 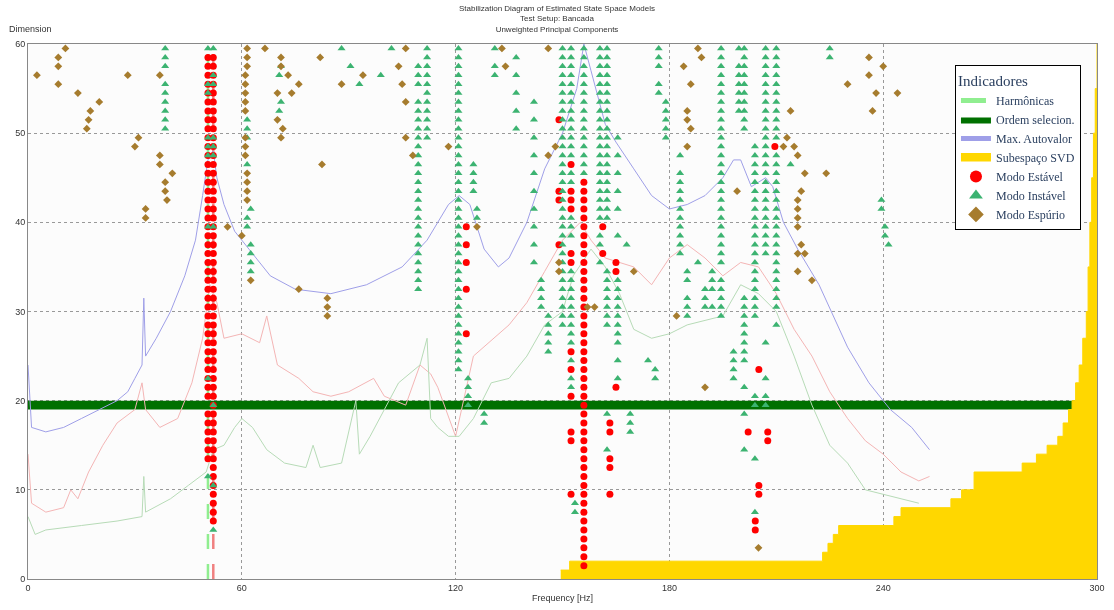 What do you see at coordinates (562, 597) in the screenshot?
I see `x-axis-title: Frequency [Hz]` at bounding box center [562, 597].